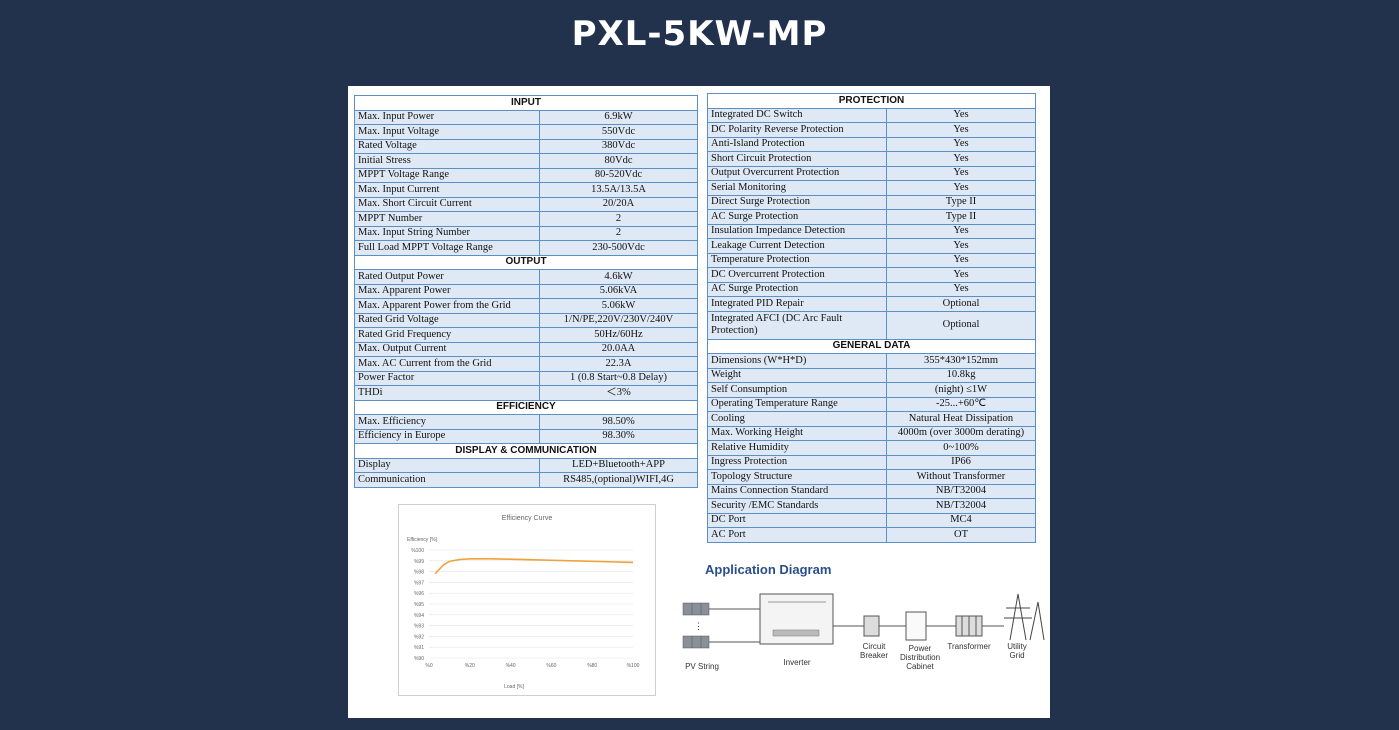  I want to click on transformer-label: Transformer, so click(969, 646).